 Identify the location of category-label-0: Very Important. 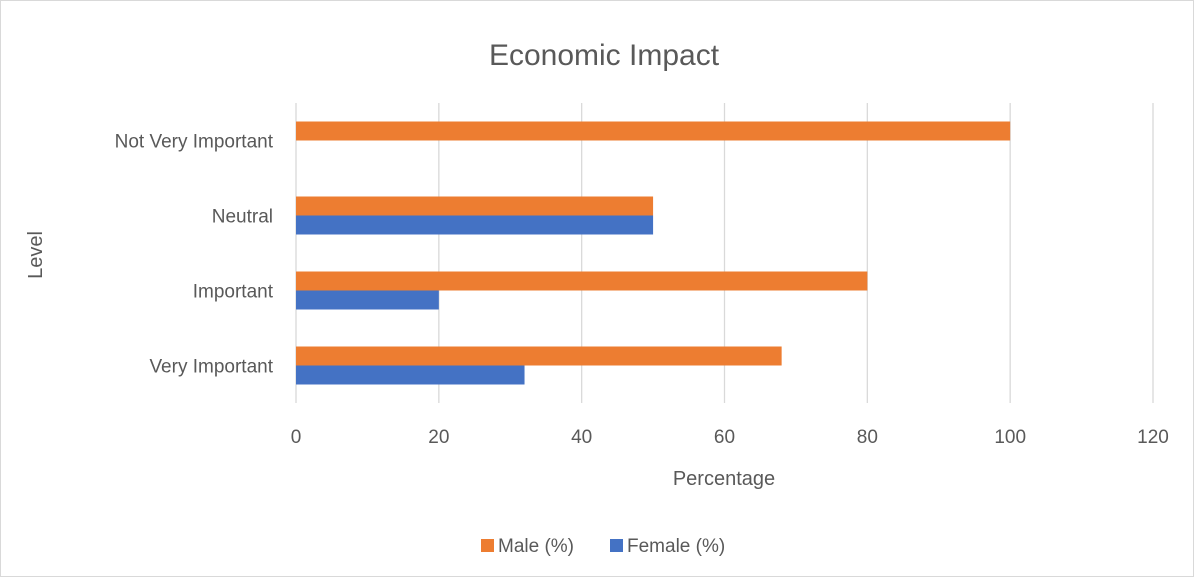
(211, 367).